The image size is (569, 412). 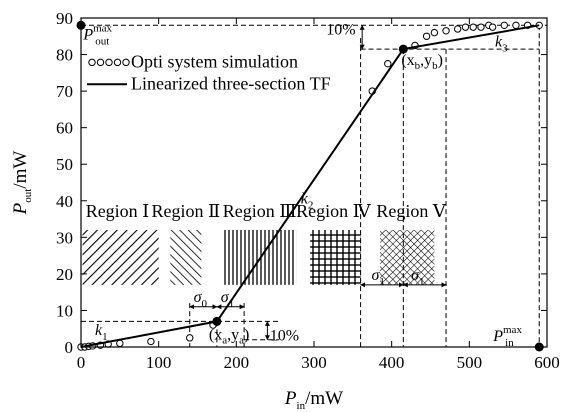 I want to click on legend-label-scatter: Opti system simulation, so click(x=214, y=61).